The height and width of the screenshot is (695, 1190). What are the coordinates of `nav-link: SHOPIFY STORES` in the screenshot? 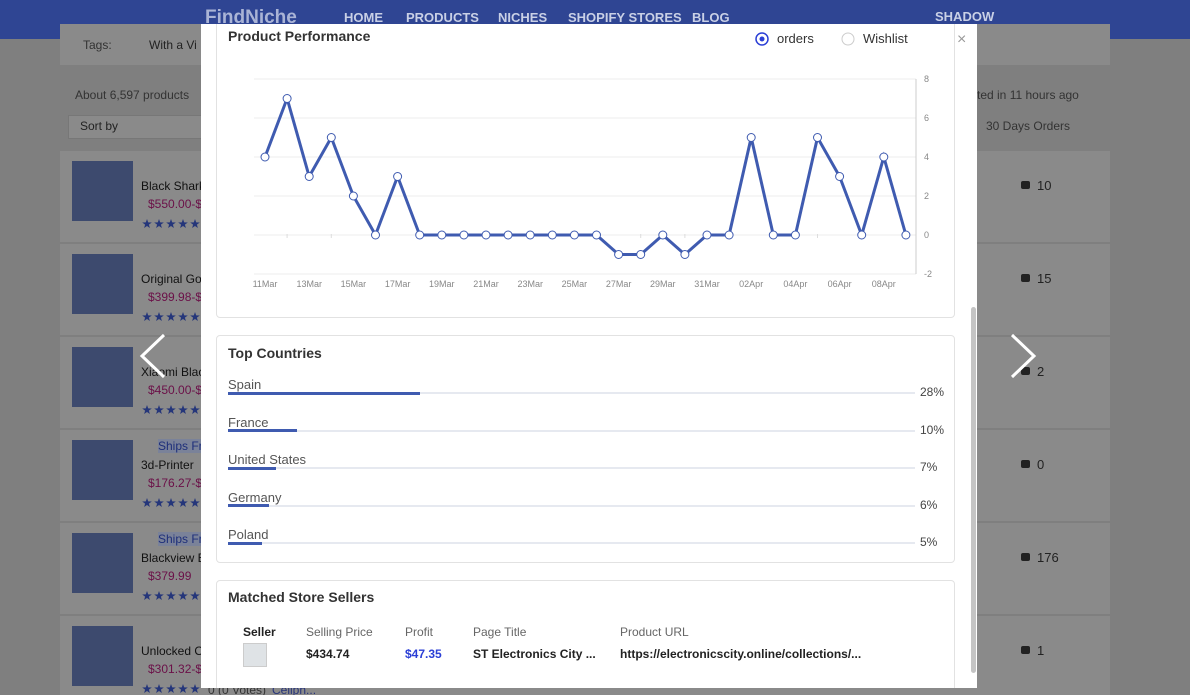 It's located at (625, 17).